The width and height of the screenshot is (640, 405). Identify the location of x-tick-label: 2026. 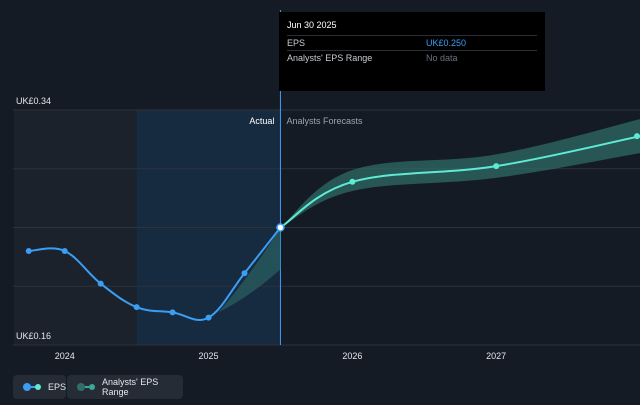
(352, 356).